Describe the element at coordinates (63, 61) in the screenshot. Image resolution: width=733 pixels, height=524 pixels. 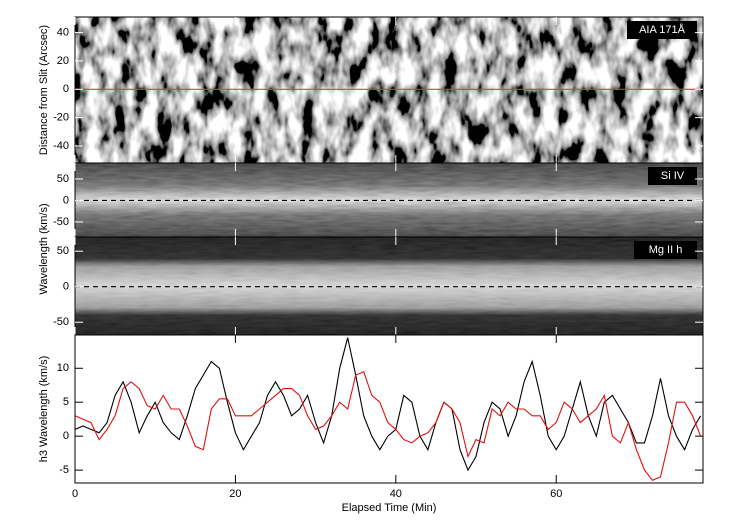
I see `y-tick-label: 20` at that location.